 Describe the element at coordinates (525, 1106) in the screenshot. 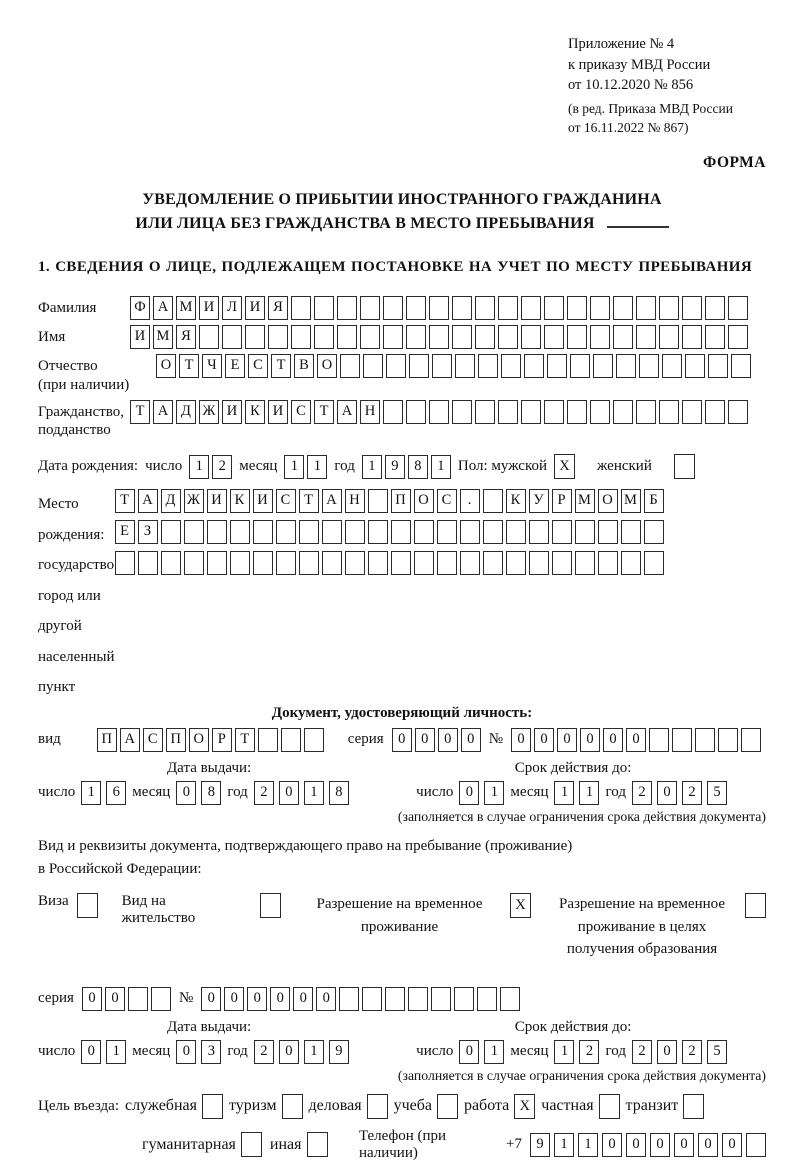

I see `purpose-work-checkbox: X` at that location.